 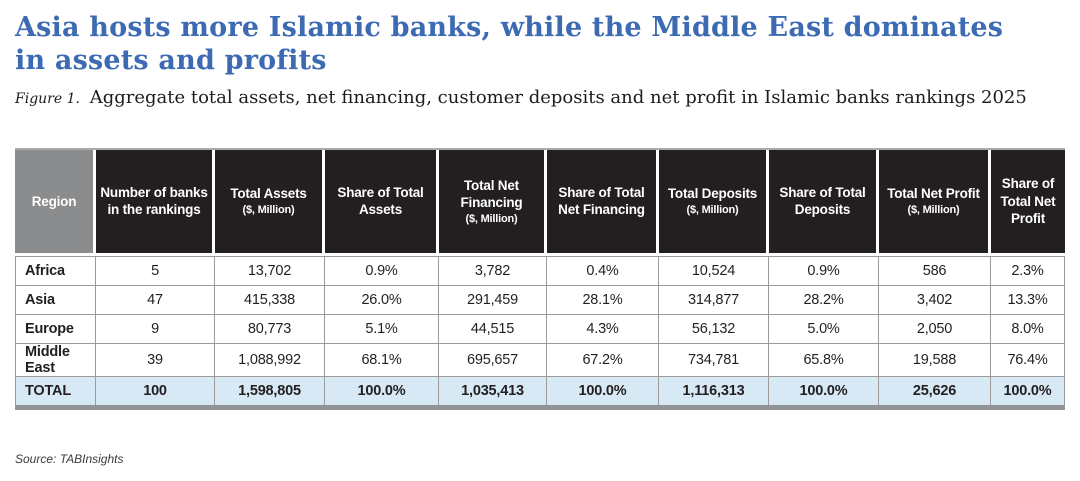 I want to click on column-header-total-net-profit: Total Net Profit ($, Million), so click(x=935, y=202).